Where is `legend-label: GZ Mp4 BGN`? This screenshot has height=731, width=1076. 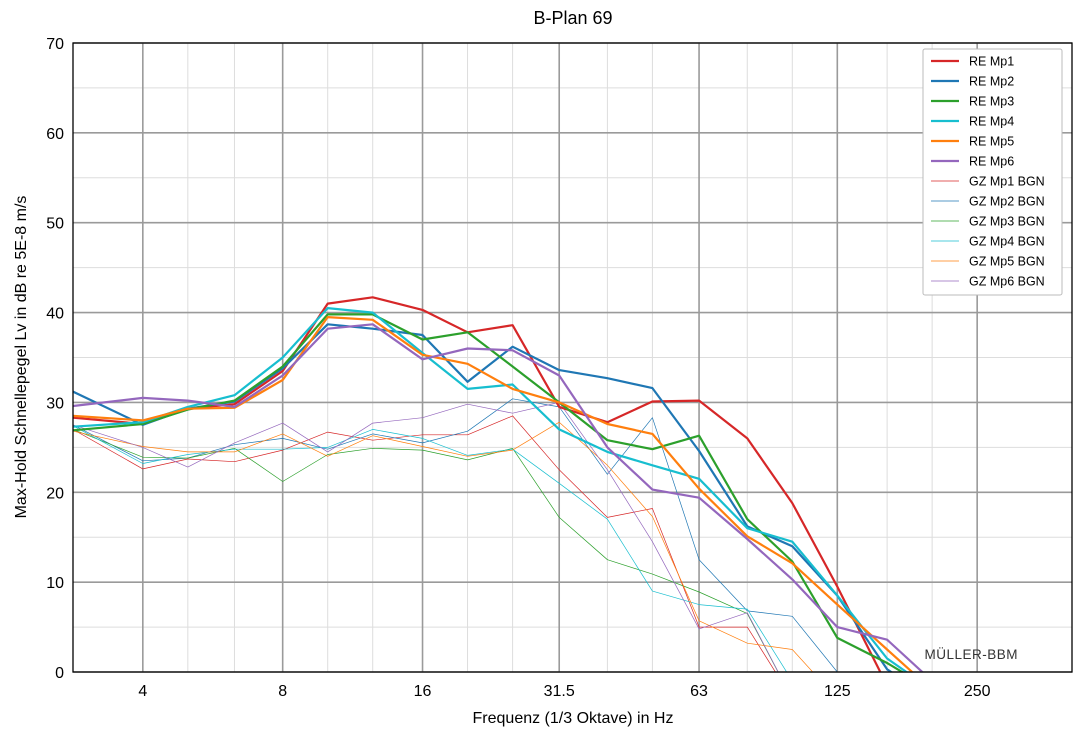
legend-label: GZ Mp4 BGN is located at coordinates (1007, 242).